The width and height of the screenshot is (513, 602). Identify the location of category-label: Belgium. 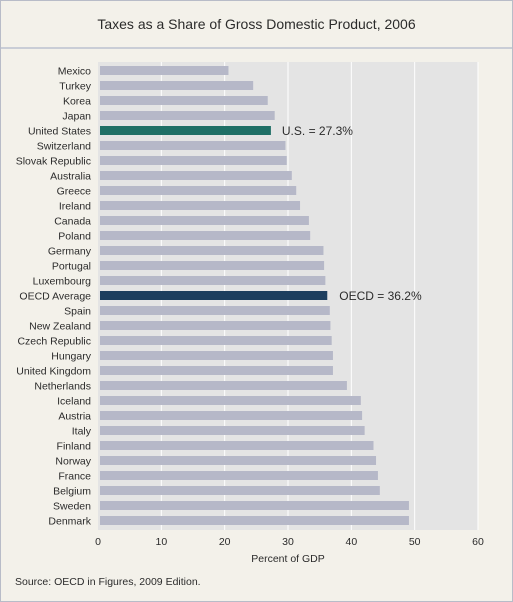
(72, 491).